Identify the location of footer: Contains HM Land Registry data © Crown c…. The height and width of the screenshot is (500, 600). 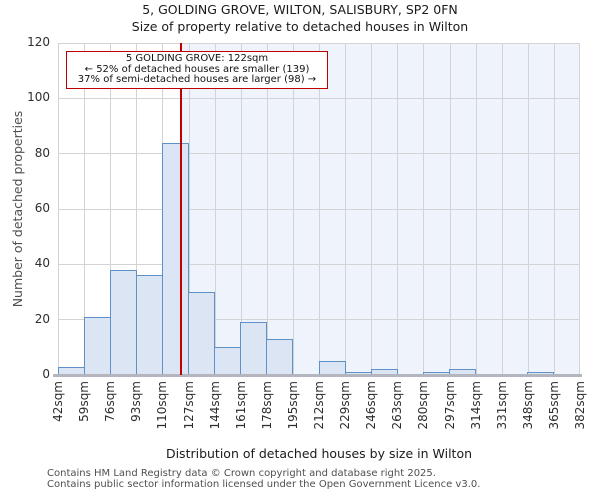
(264, 479).